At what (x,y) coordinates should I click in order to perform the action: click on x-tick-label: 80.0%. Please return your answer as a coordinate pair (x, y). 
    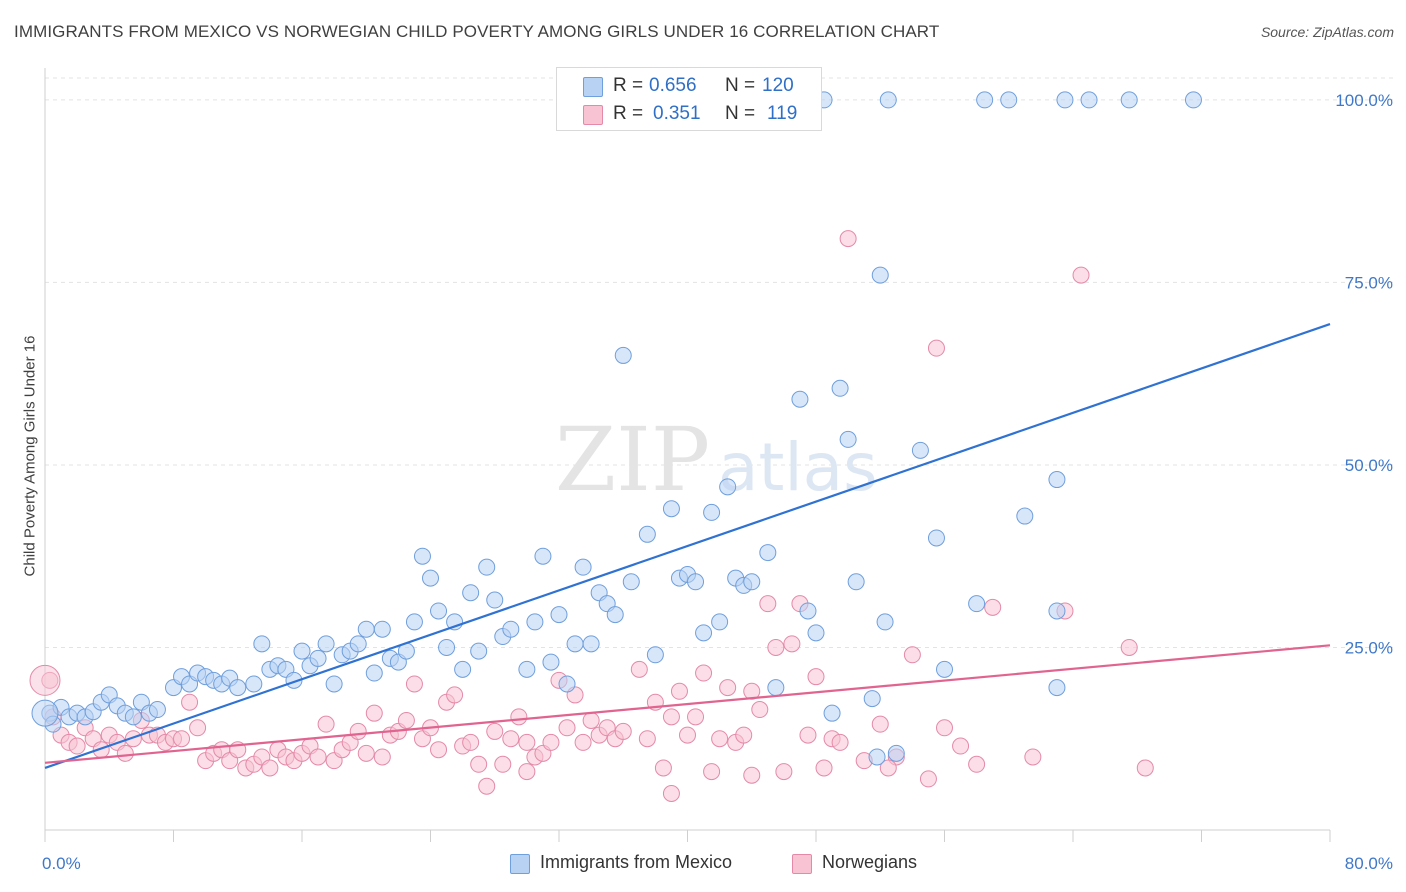
    Looking at the image, I should click on (1369, 863).